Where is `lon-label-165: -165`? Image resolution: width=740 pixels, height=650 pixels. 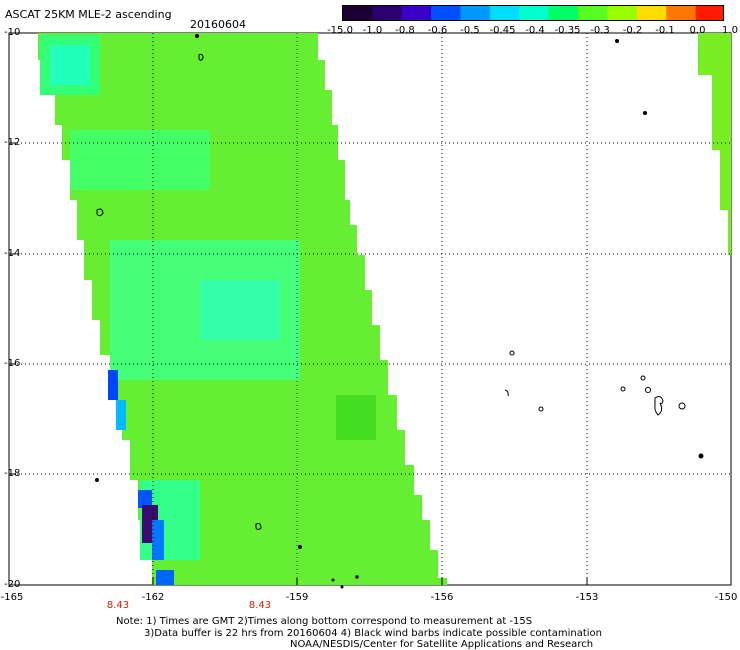
lon-label-165: -165 is located at coordinates (12, 597).